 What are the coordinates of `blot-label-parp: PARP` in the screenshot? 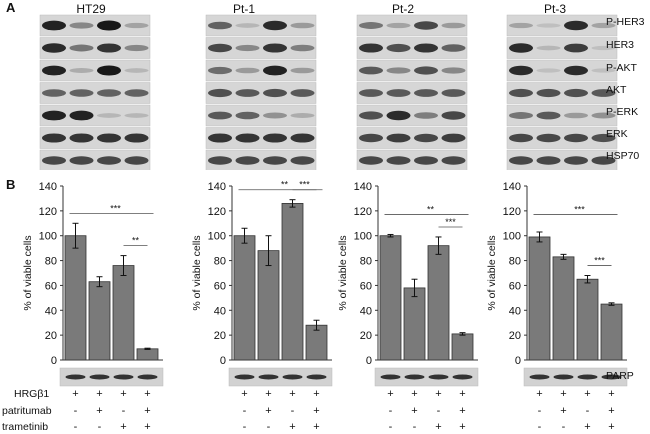 It's located at (620, 376).